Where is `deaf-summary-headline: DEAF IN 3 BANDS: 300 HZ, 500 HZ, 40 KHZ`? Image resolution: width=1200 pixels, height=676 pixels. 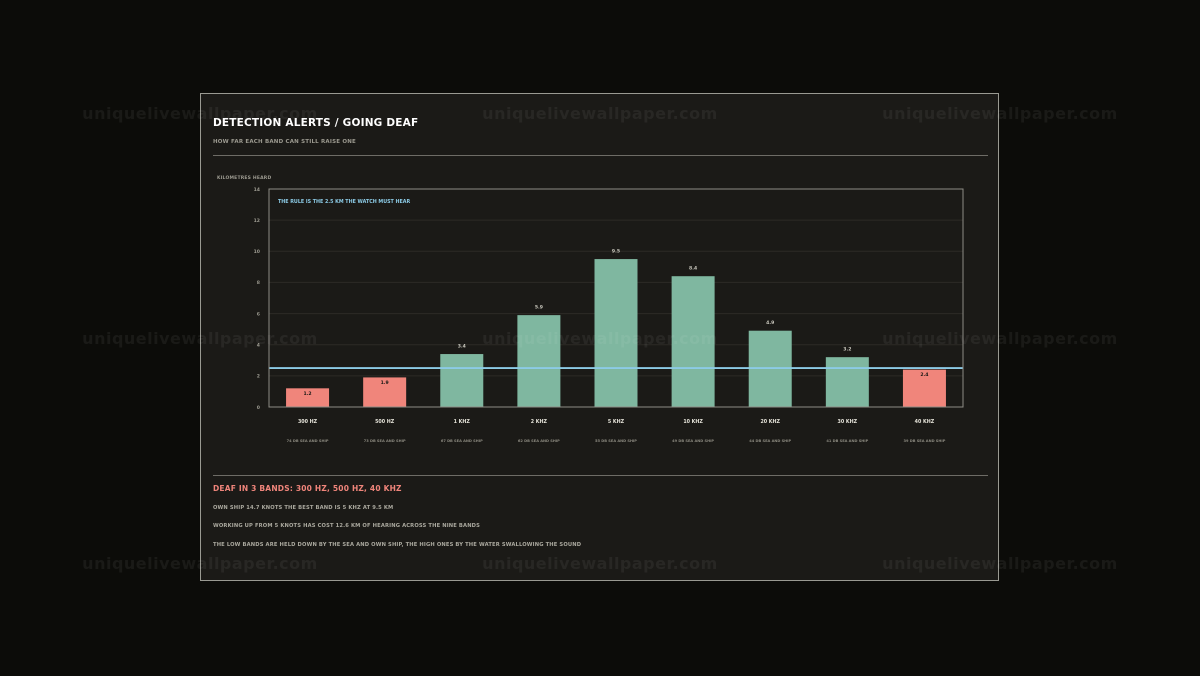 deaf-summary-headline: DEAF IN 3 BANDS: 300 HZ, 500 HZ, 40 KHZ is located at coordinates (307, 488).